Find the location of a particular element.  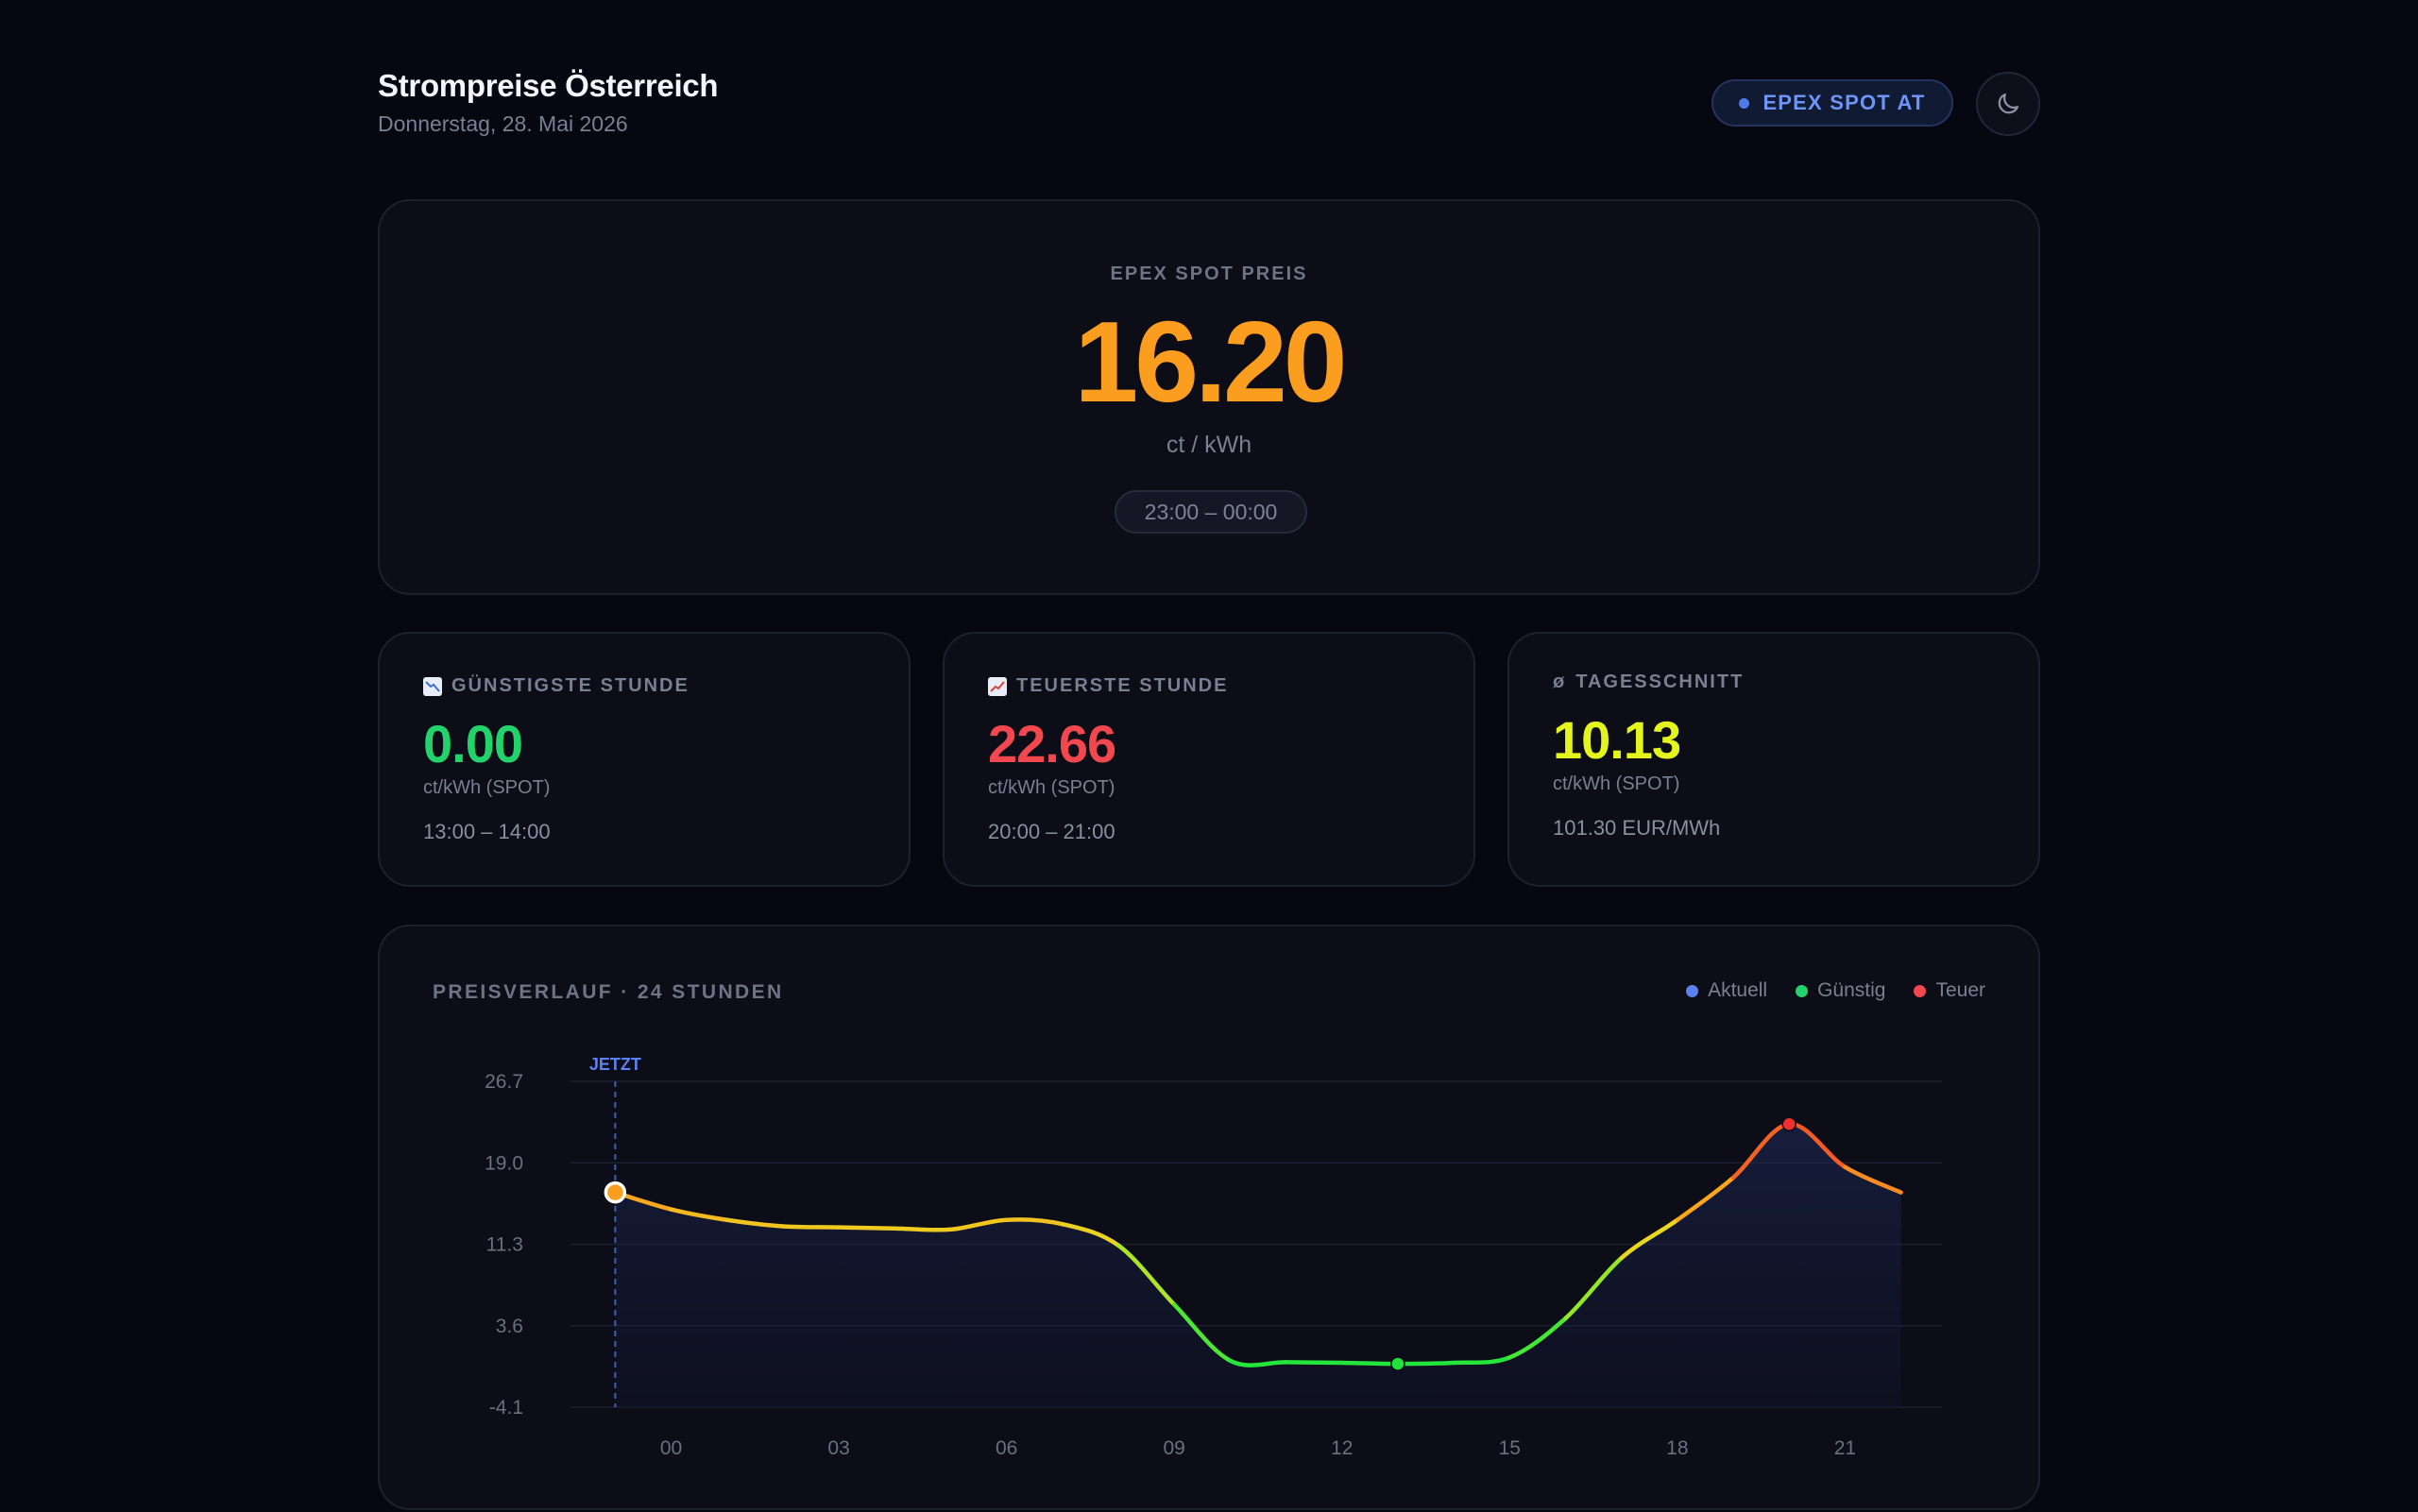

legend-dot-cheap is located at coordinates (1802, 991).